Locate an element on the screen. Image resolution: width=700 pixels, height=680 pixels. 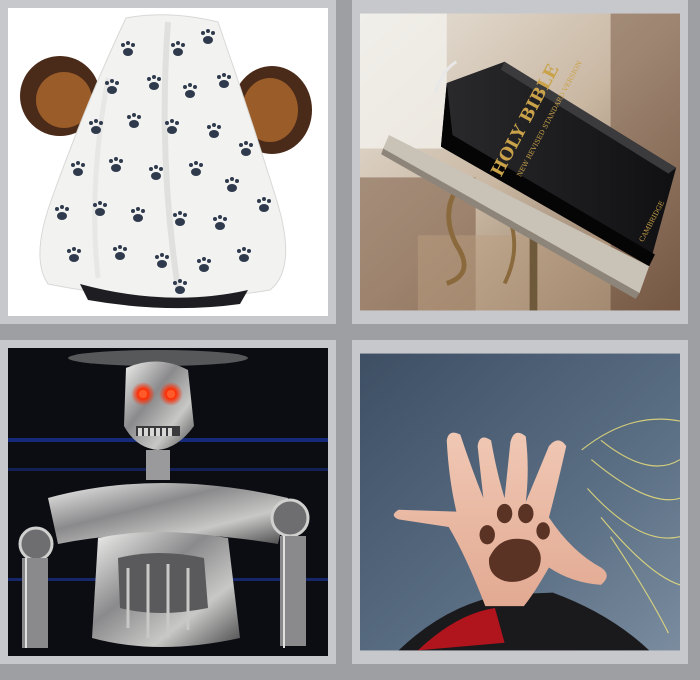
palm-paw-print is located at coordinates (514, 542).